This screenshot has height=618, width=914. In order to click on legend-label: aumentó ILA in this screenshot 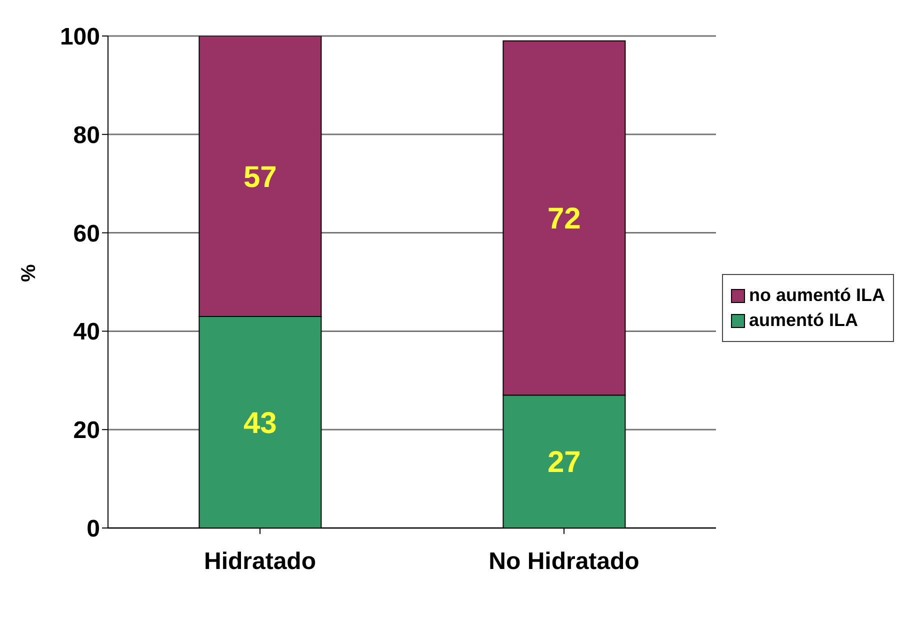, I will do `click(803, 320)`.